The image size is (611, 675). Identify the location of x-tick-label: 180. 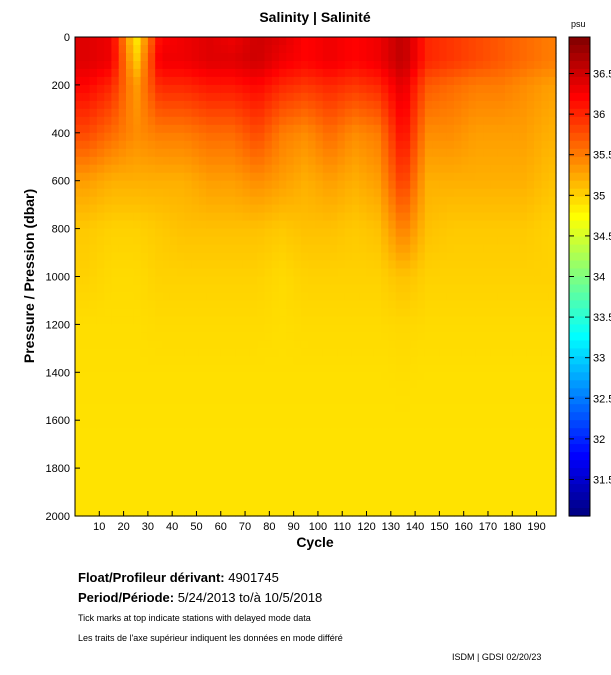
(512, 527).